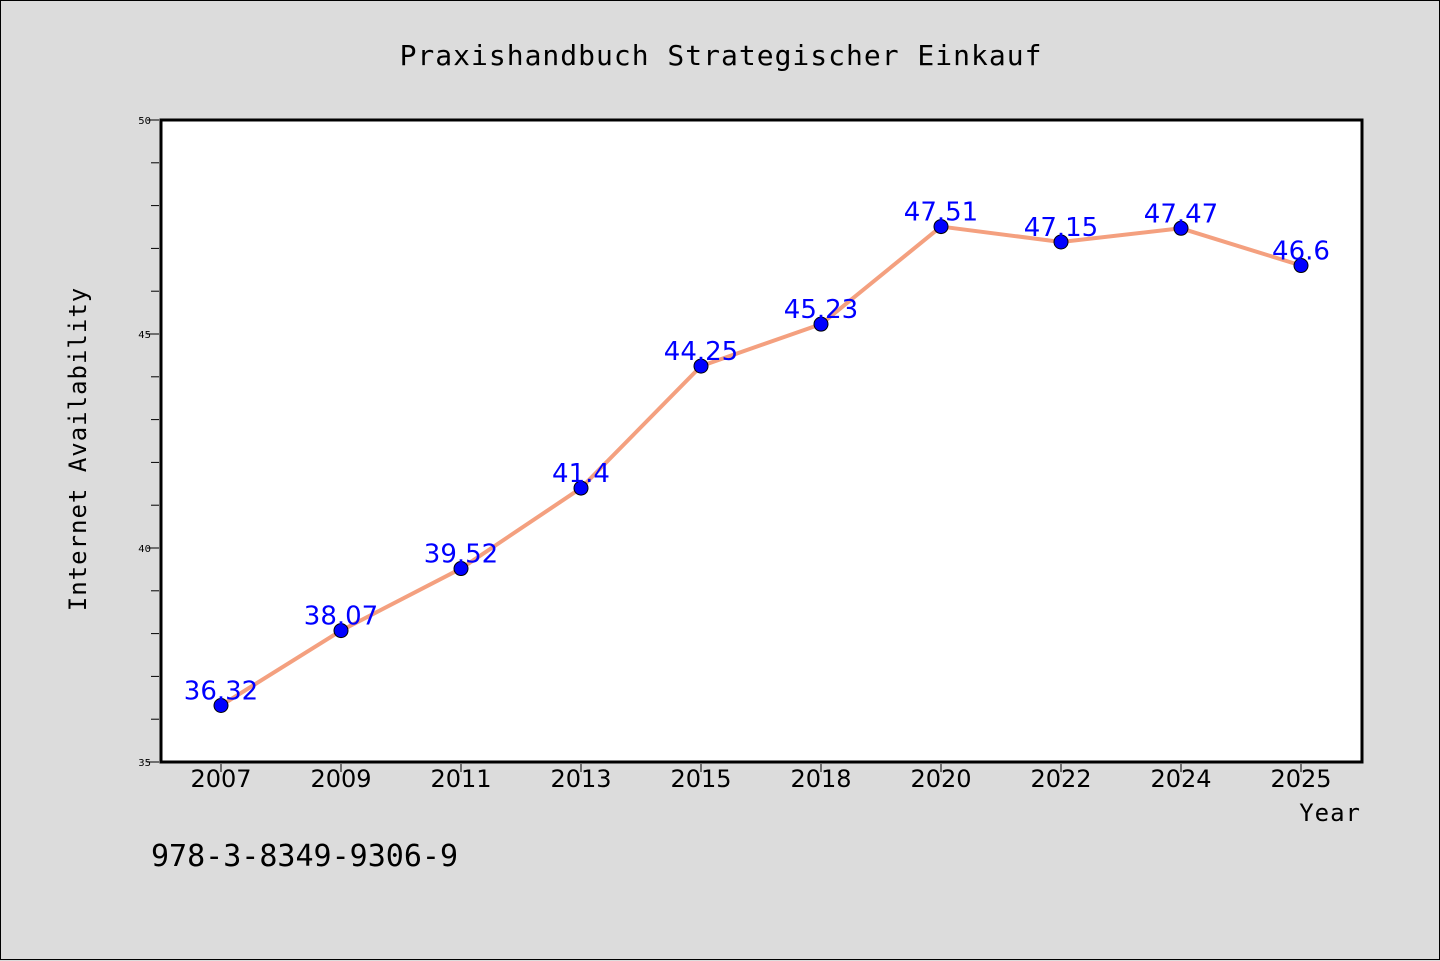 The width and height of the screenshot is (1440, 961). What do you see at coordinates (1180, 779) in the screenshot?
I see `x-tick-label: 2024` at bounding box center [1180, 779].